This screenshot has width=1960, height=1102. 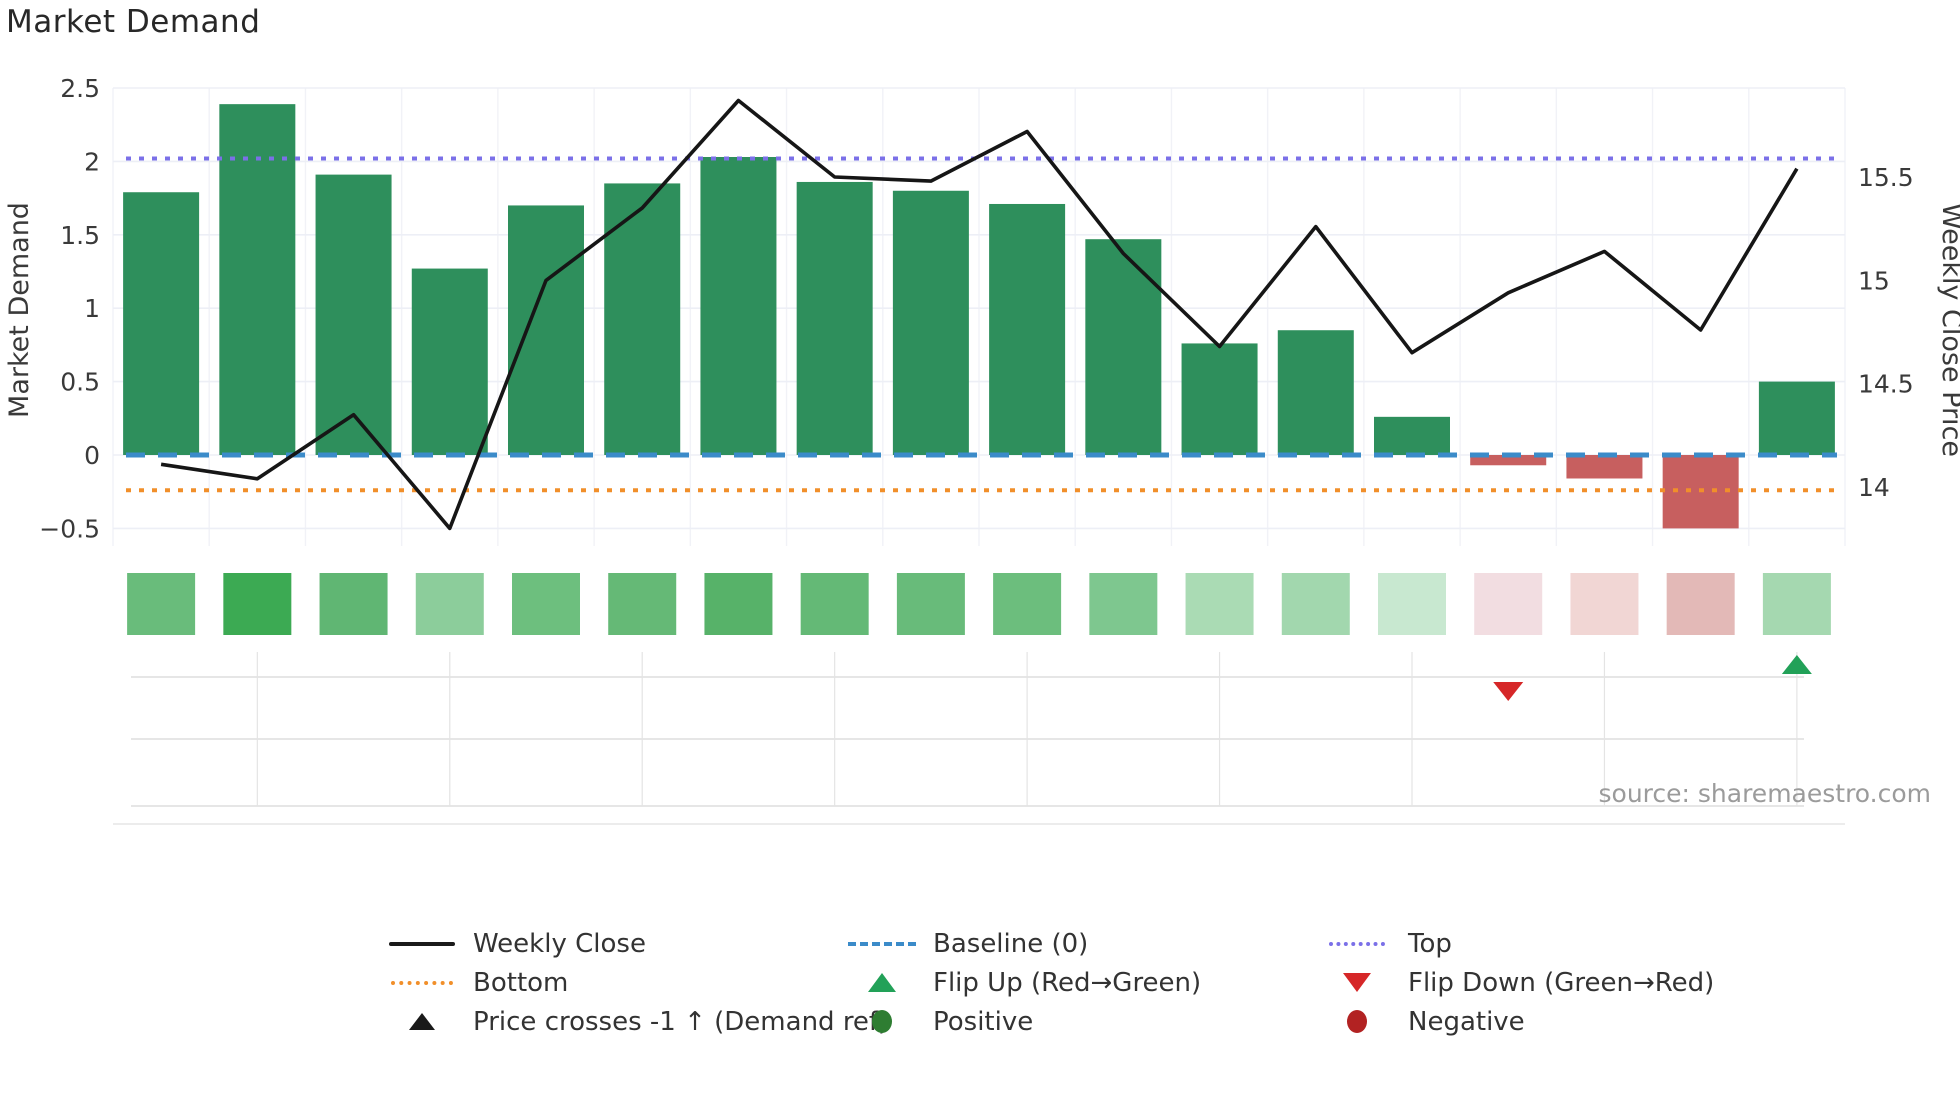 What do you see at coordinates (681, 1021) in the screenshot?
I see `legend-label: Price crosses -1 ↑ (Demand ref)` at bounding box center [681, 1021].